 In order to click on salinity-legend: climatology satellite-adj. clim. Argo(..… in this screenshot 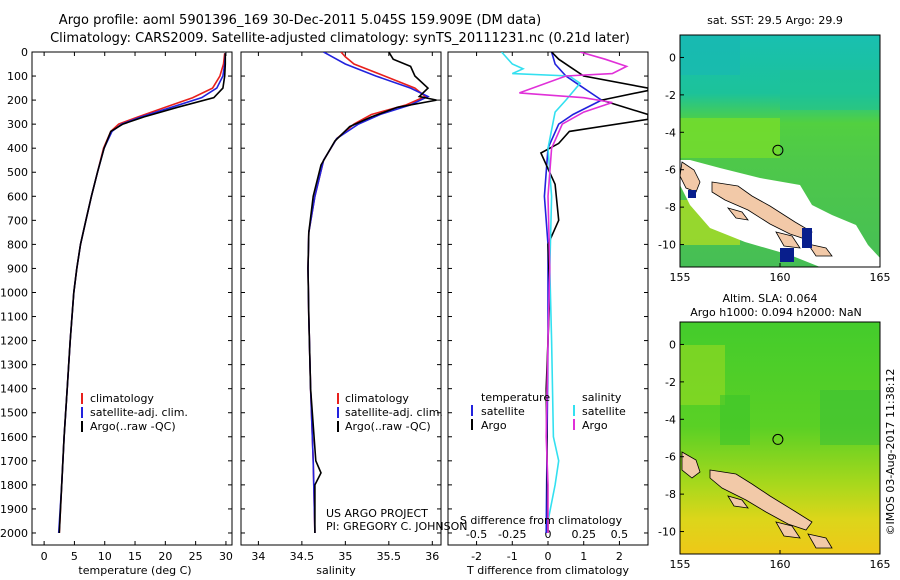, I will do `click(390, 412)`.